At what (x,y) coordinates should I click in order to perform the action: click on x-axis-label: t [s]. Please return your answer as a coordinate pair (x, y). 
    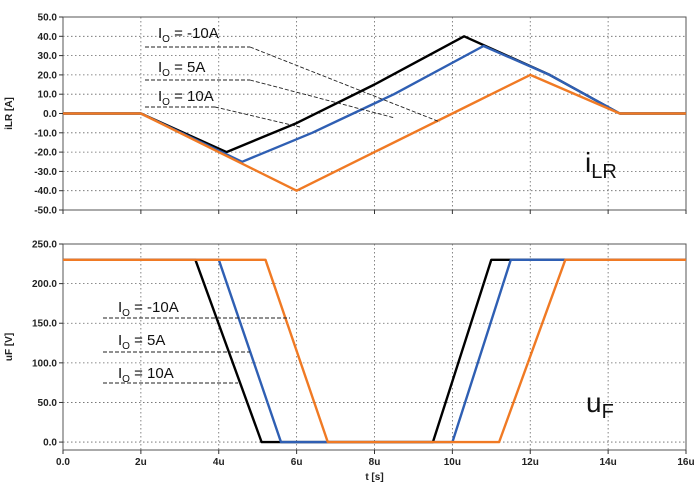
    Looking at the image, I should click on (374, 477).